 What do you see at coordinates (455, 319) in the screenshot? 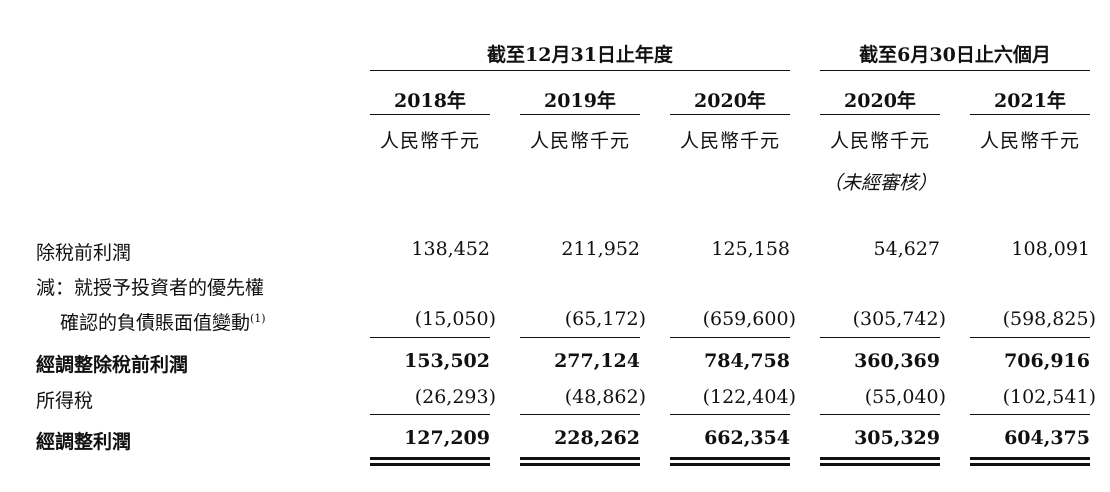
I see `cell-r3-c1: (15,050)` at bounding box center [455, 319].